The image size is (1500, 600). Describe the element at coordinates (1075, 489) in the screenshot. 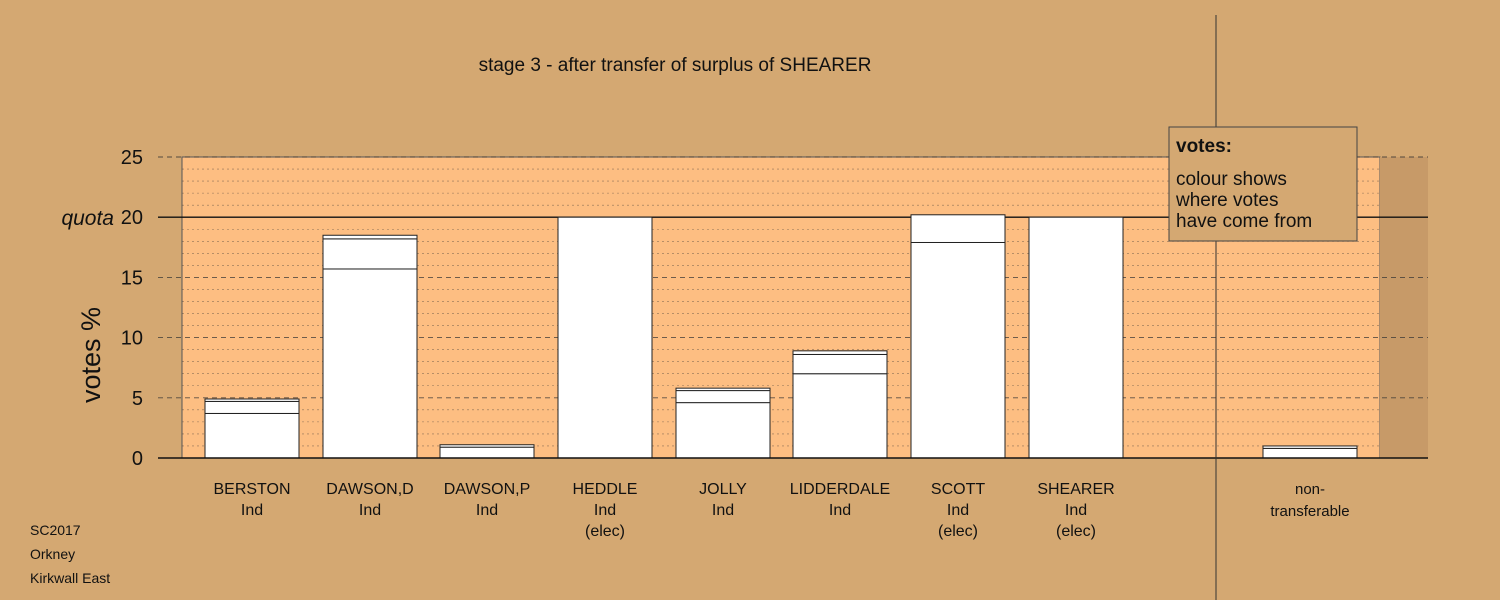

I see `x-tick-label-name: SHEARER` at that location.